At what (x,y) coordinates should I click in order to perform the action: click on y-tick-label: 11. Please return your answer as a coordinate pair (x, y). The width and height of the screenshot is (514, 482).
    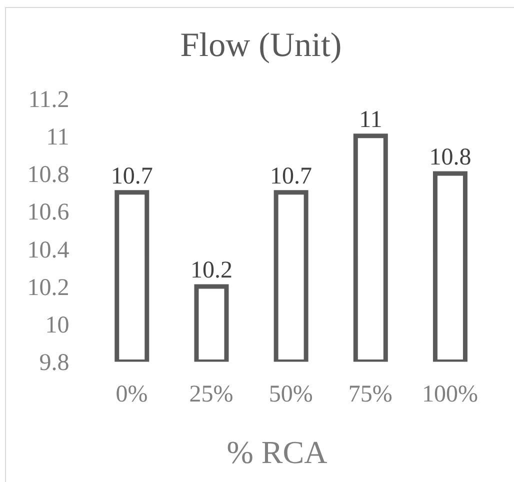
    Looking at the image, I should click on (58, 137).